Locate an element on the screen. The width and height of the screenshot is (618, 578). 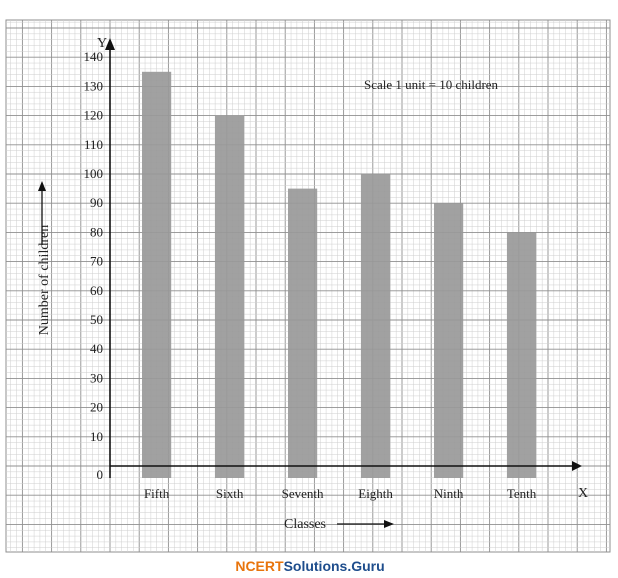
watermark: NCERTSolutions.Guru is located at coordinates (309, 566).